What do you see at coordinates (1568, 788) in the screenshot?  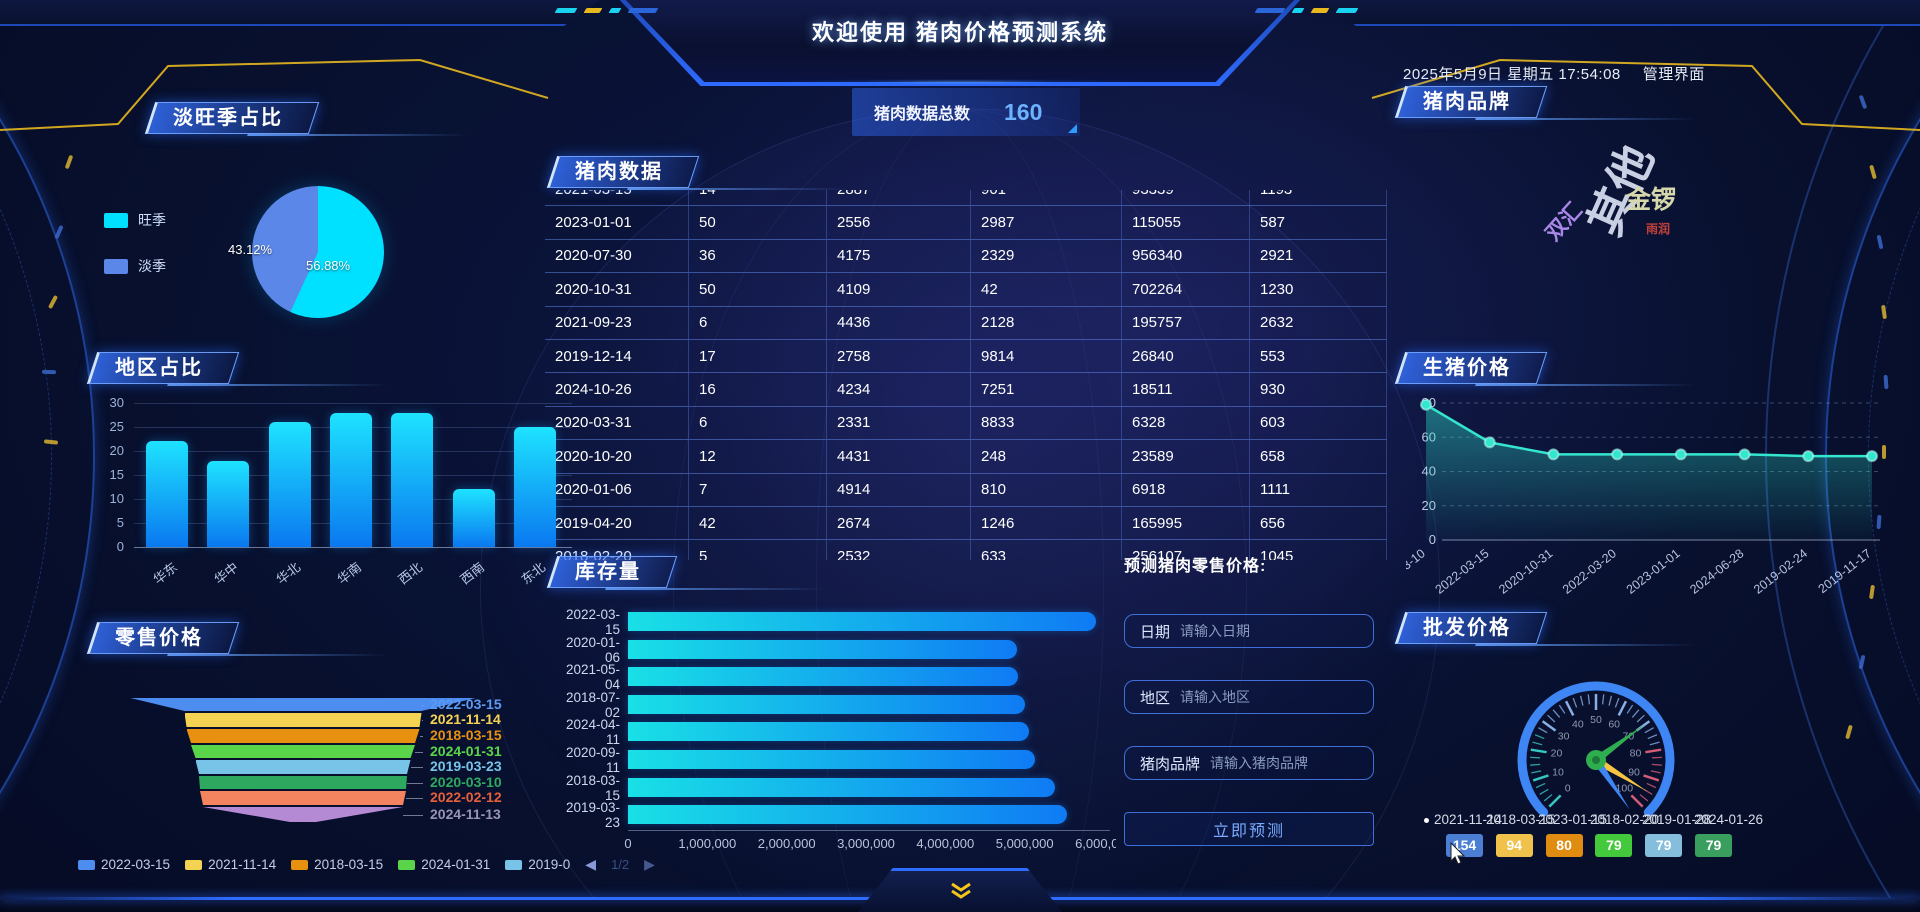 I see `gauge-tick-label: 0` at bounding box center [1568, 788].